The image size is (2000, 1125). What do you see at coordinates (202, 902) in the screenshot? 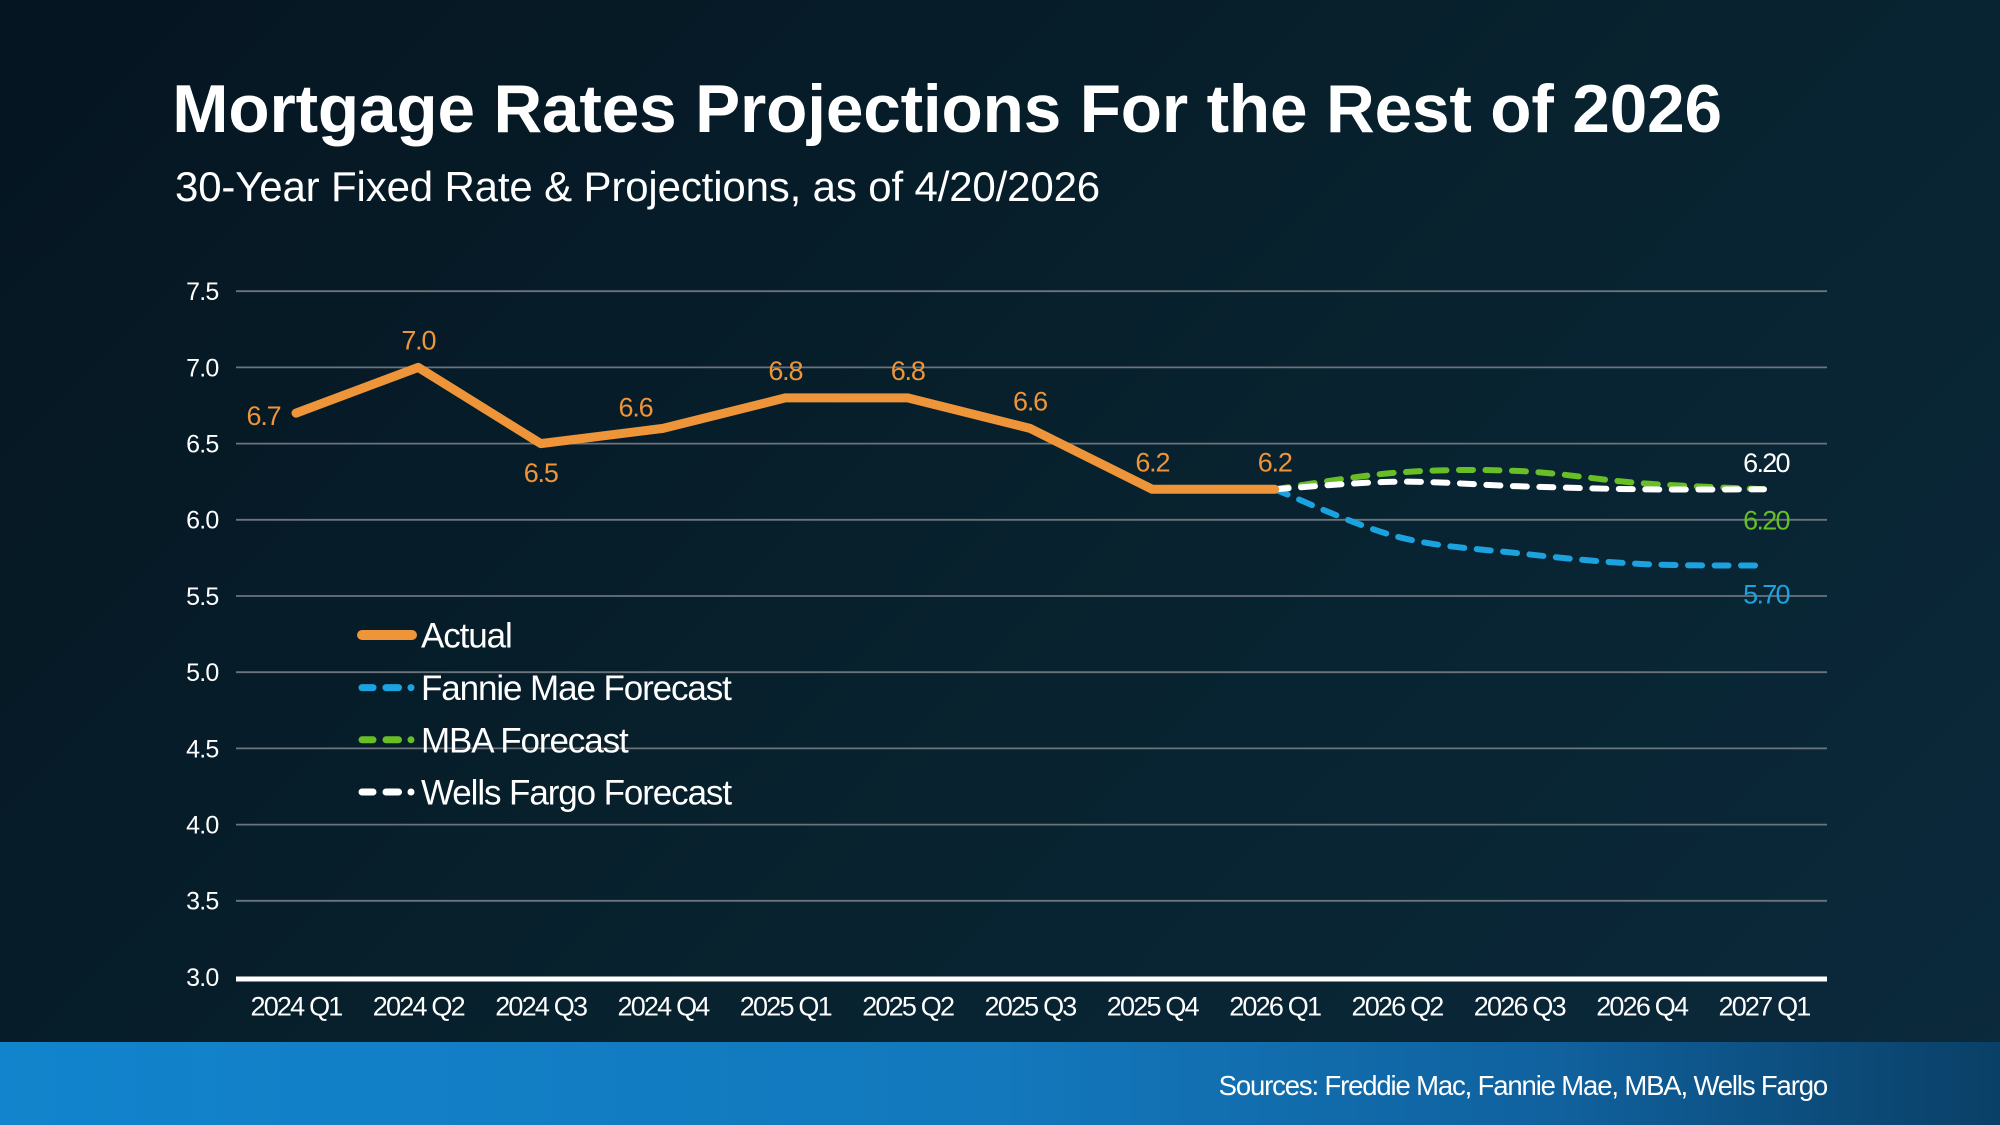
I see `svg-text: 3.5` at bounding box center [202, 902].